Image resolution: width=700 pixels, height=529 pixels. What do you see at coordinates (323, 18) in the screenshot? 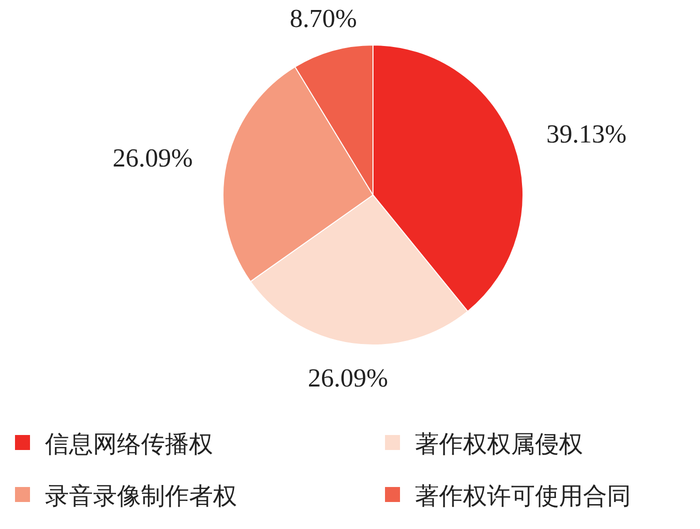
I see `data-label: 8.70%` at bounding box center [323, 18].